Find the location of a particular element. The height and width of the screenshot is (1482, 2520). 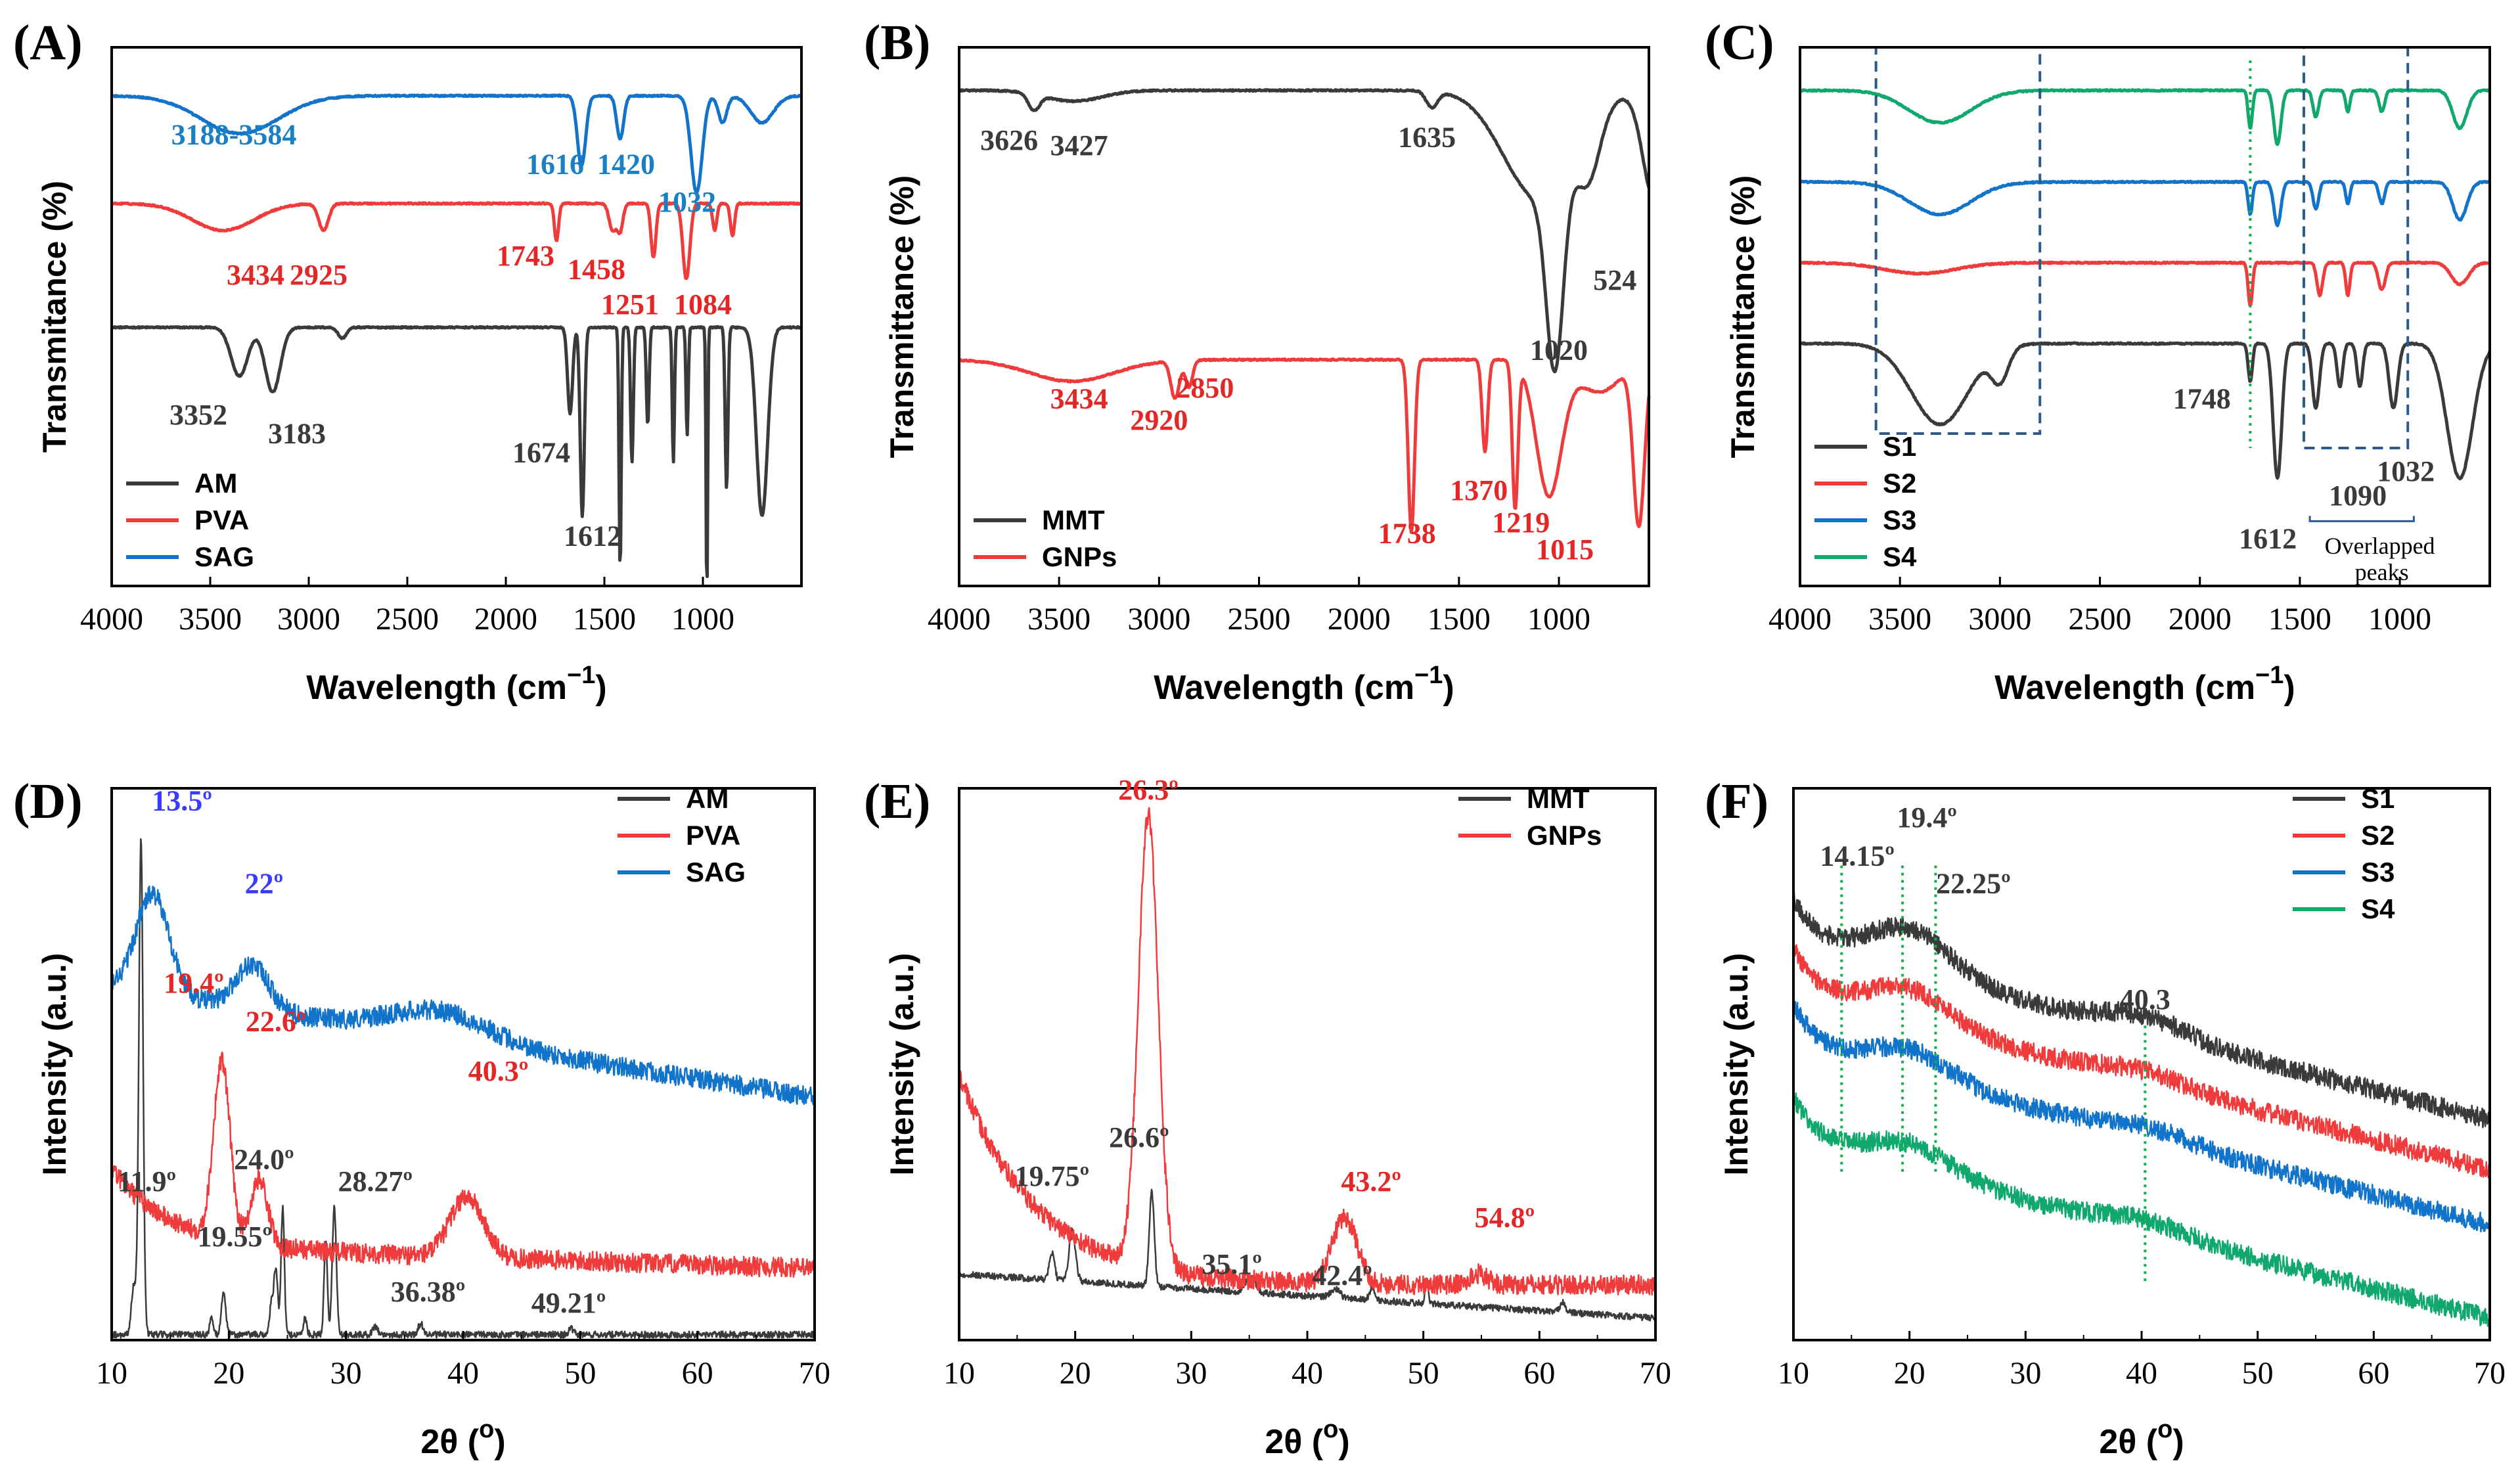

data-label: 36.38º is located at coordinates (428, 1292).